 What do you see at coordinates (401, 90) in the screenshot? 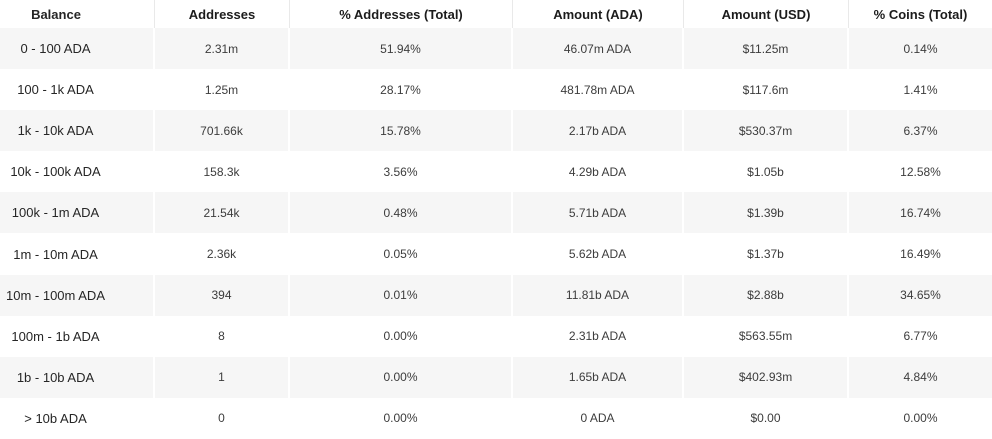
I see `value-cell: 28.17%` at bounding box center [401, 90].